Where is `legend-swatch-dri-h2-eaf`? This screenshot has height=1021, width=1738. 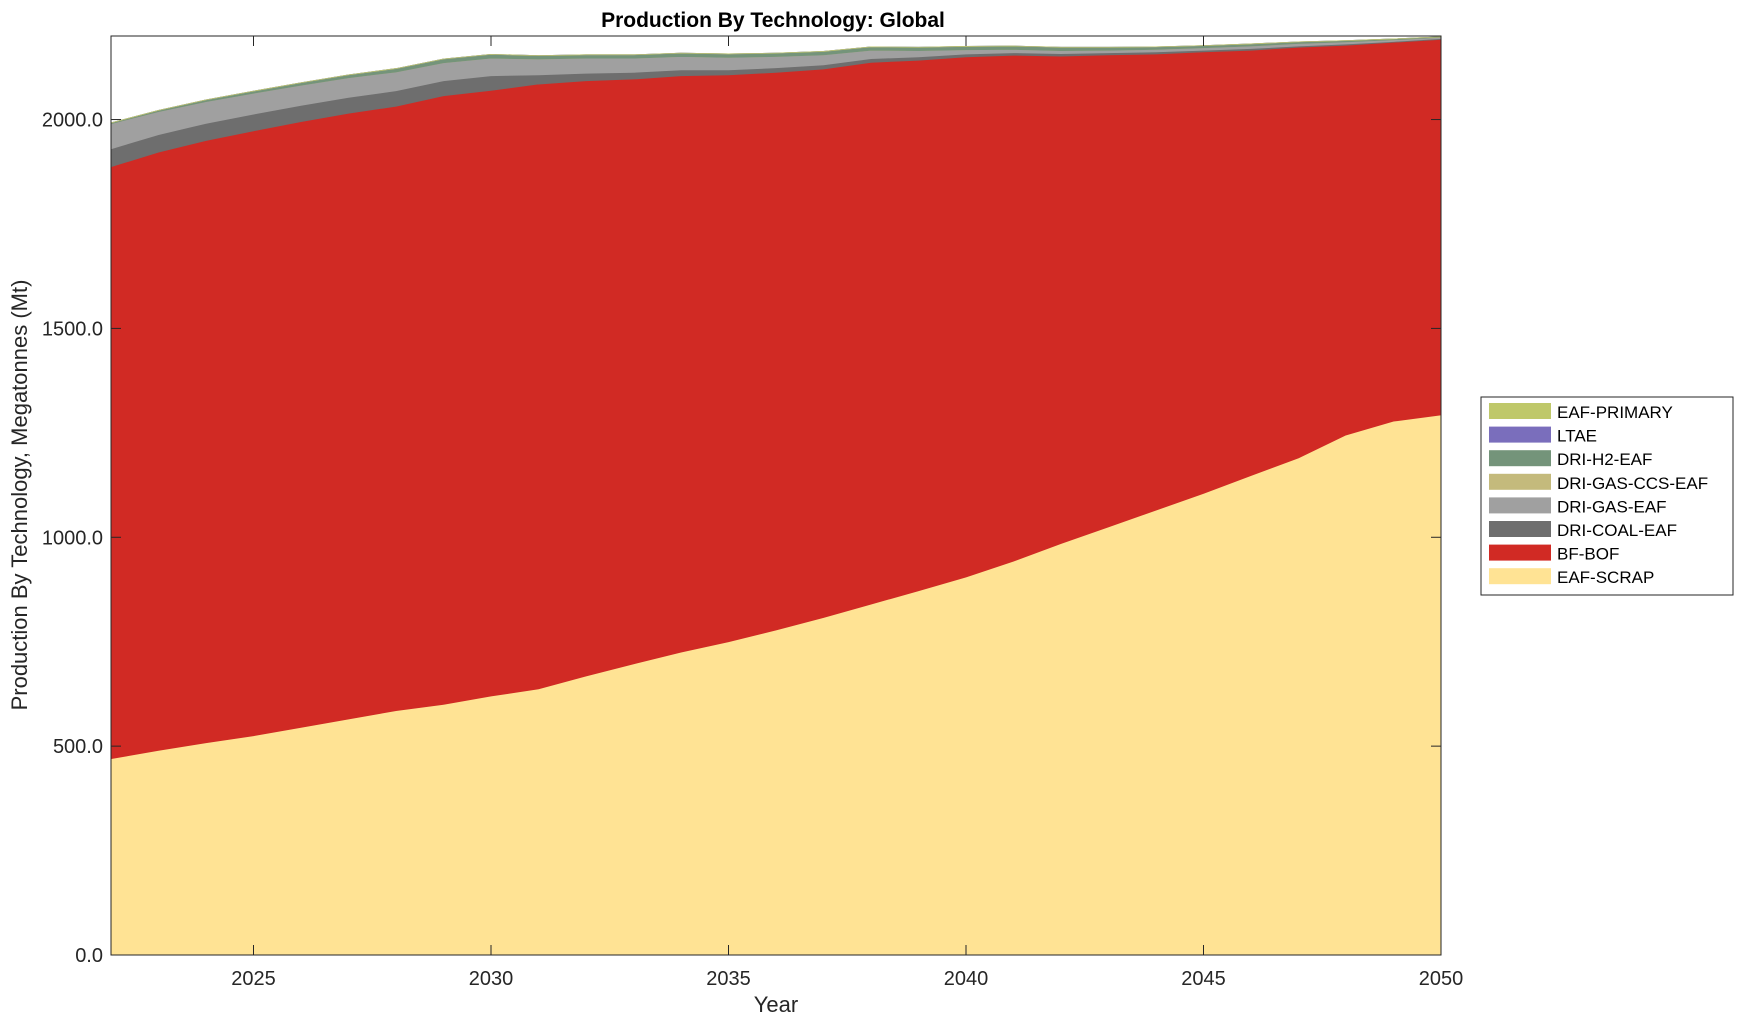 legend-swatch-dri-h2-eaf is located at coordinates (1520, 458).